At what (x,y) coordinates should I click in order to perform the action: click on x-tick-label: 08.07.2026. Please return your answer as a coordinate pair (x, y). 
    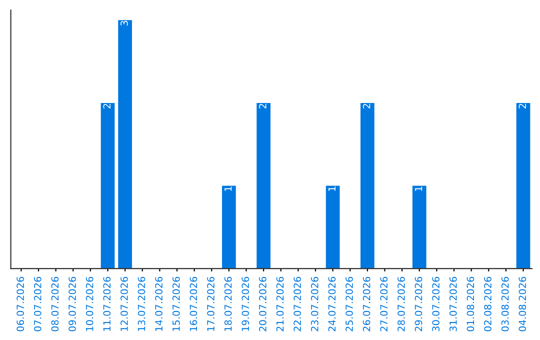
    Looking at the image, I should click on (55, 304).